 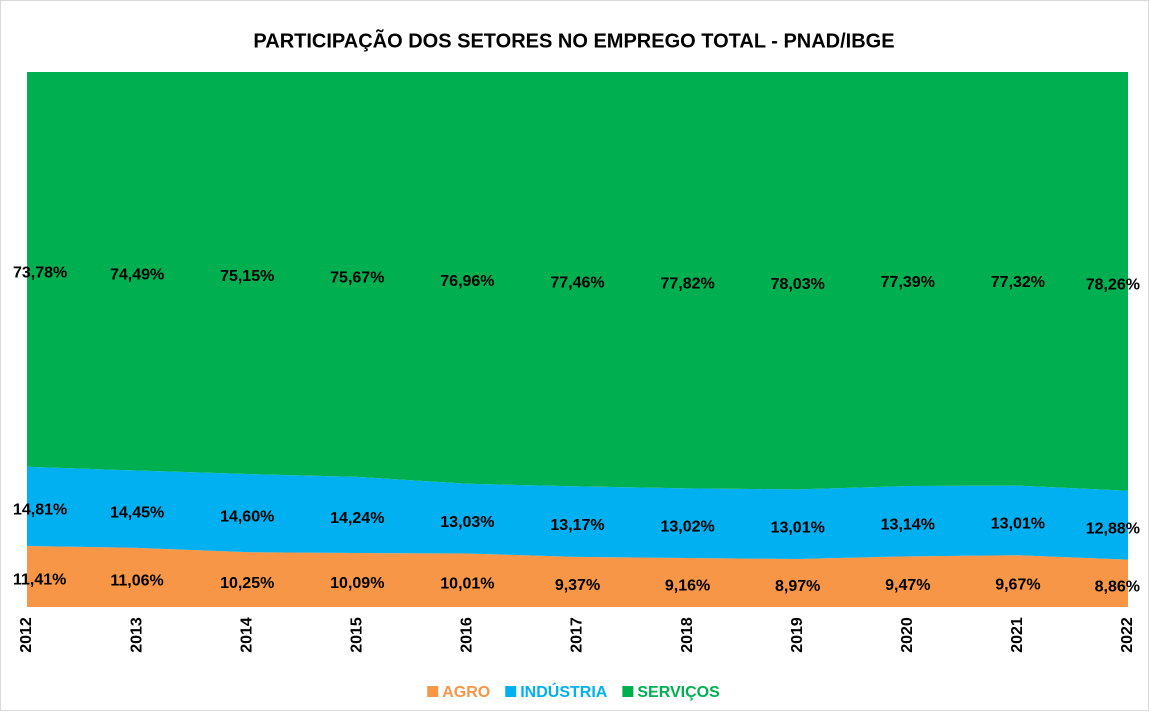 What do you see at coordinates (136, 635) in the screenshot?
I see `x-tick-label: 2013` at bounding box center [136, 635].